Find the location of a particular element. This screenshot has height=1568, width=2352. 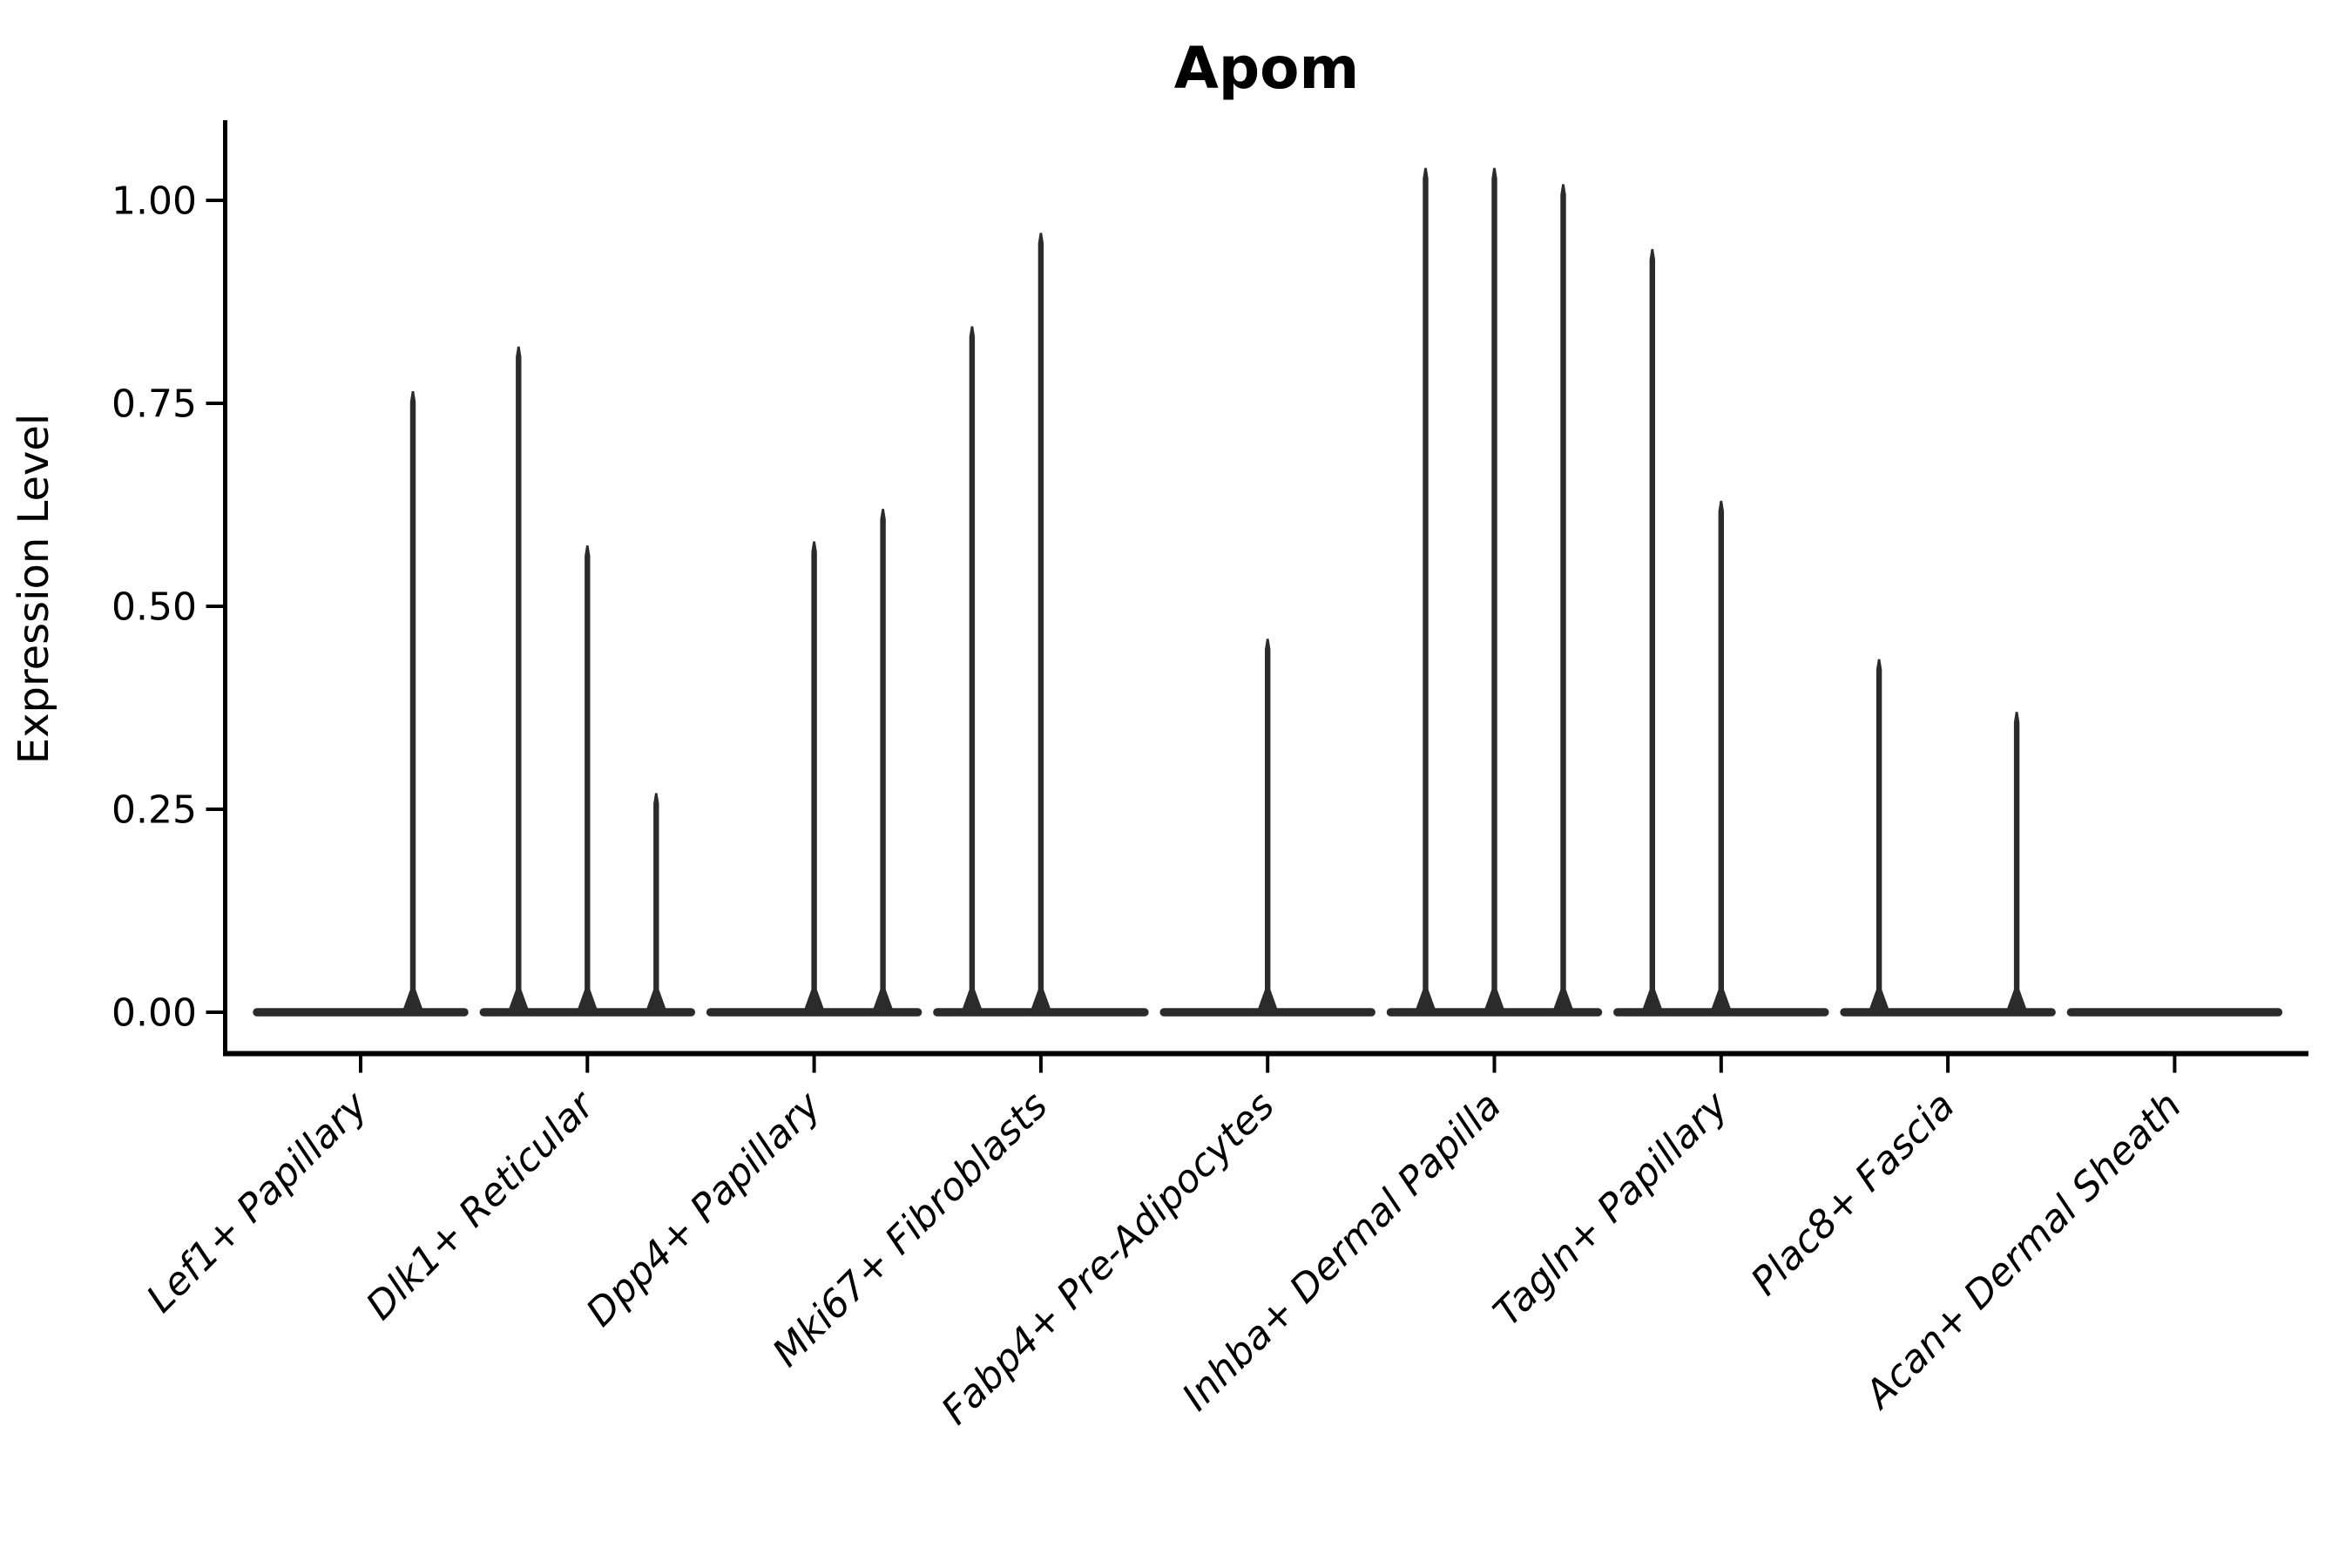

plot-title: Apom is located at coordinates (1266, 68).